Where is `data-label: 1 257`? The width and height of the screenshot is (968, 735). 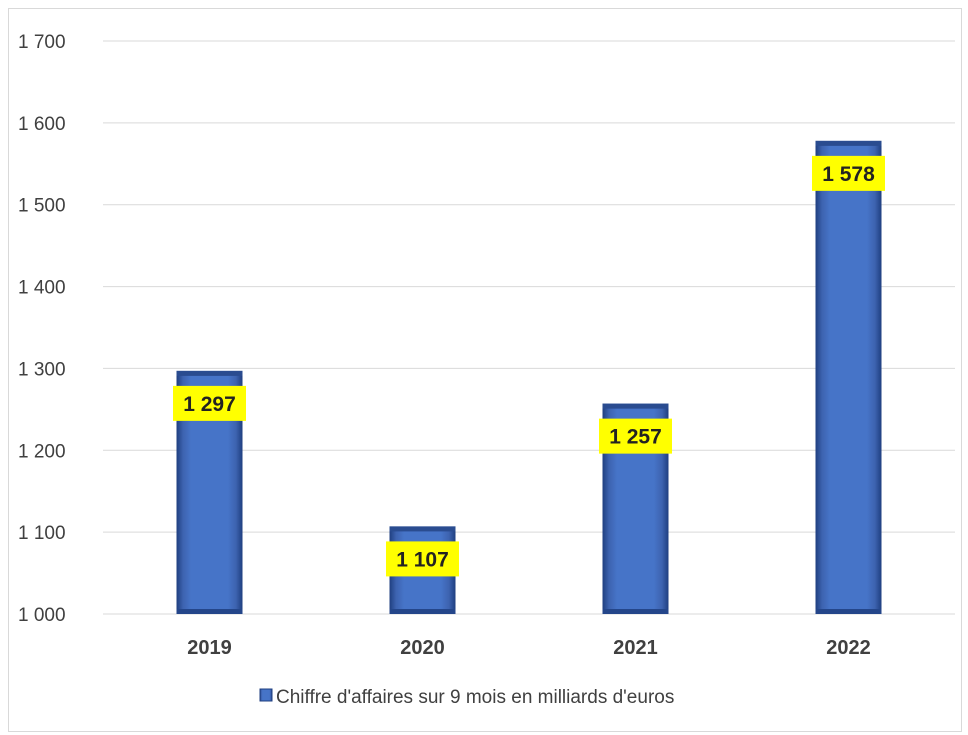
data-label: 1 257 is located at coordinates (635, 437).